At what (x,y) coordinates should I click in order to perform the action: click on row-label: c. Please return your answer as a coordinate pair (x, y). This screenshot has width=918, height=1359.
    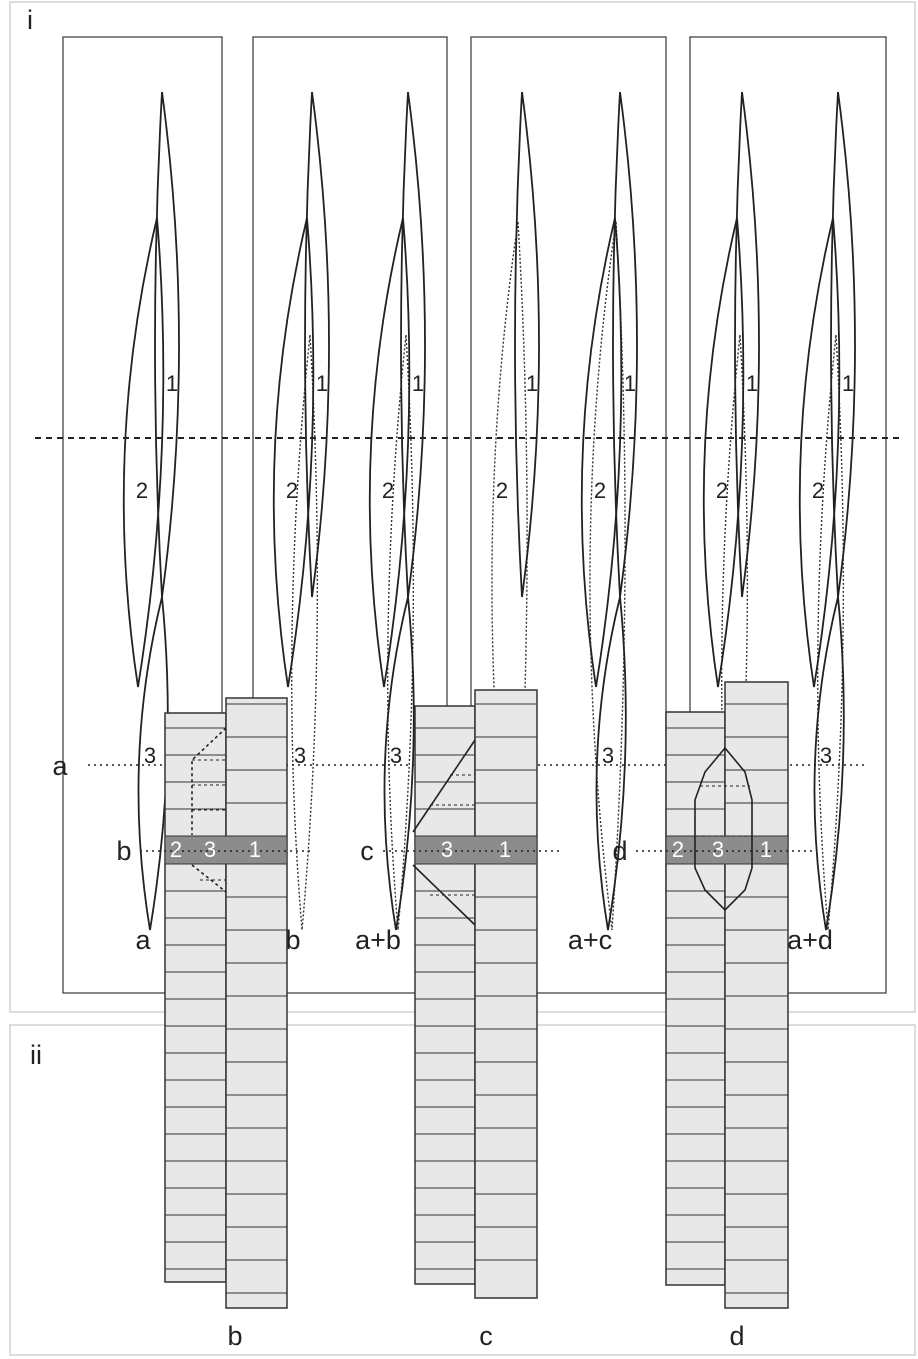
    Looking at the image, I should click on (367, 851).